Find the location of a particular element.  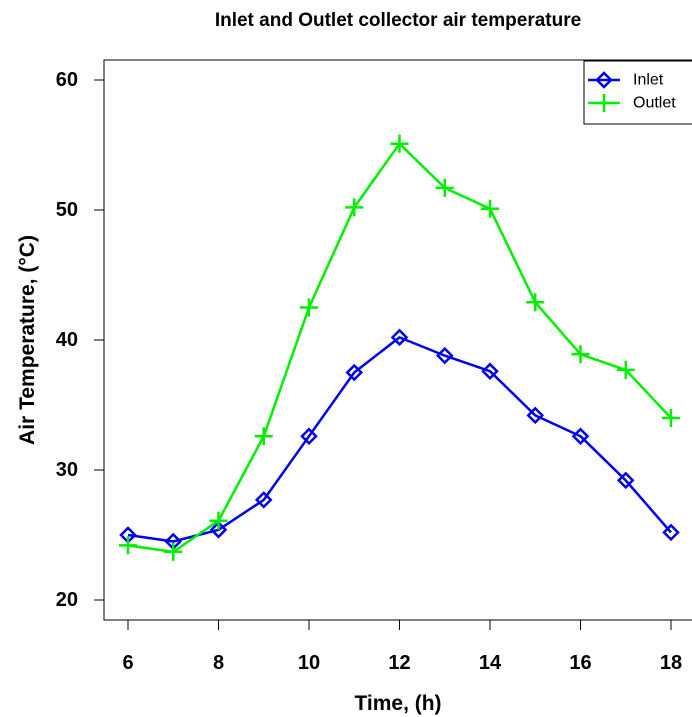

x-tick-label: 10 is located at coordinates (309, 663).